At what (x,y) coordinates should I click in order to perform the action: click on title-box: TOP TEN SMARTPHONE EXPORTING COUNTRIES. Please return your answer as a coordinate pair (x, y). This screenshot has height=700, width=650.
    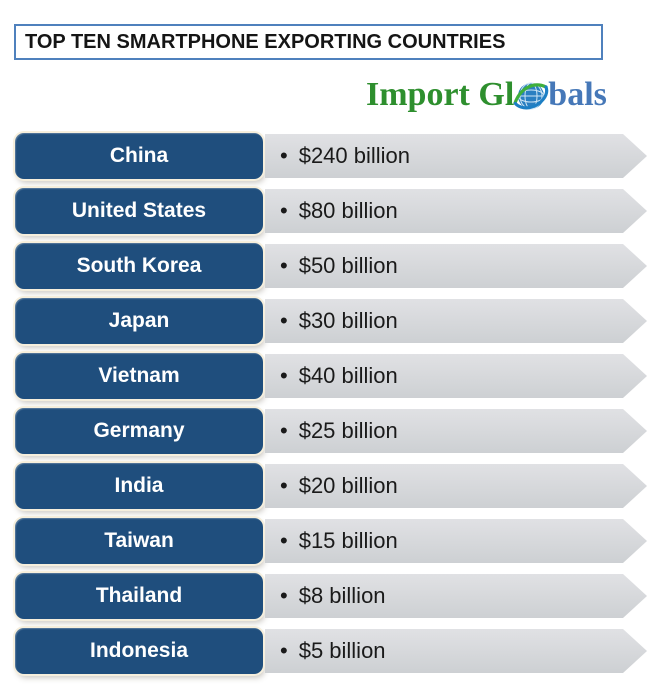
    Looking at the image, I should click on (308, 42).